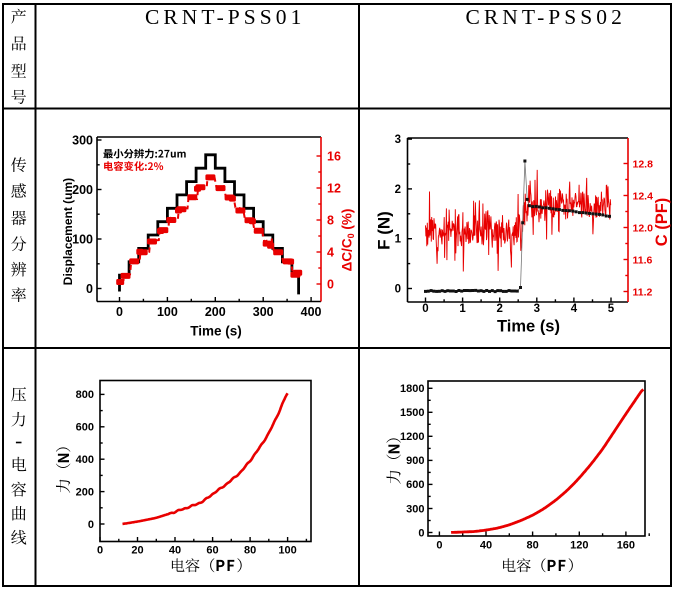 The height and width of the screenshot is (590, 675). Describe the element at coordinates (212, 551) in the screenshot. I see `svg-text: 60` at that location.